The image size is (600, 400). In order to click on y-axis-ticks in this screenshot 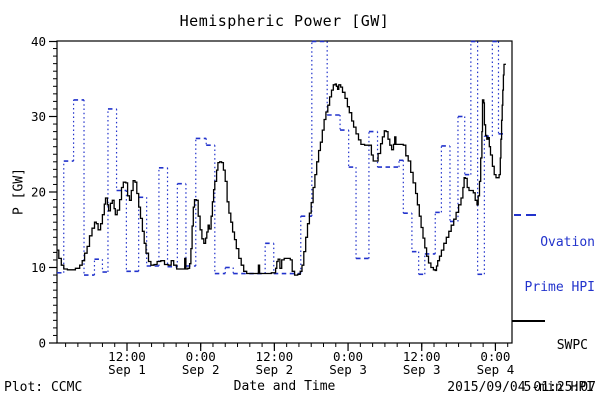, I will do `click(53, 192)`.